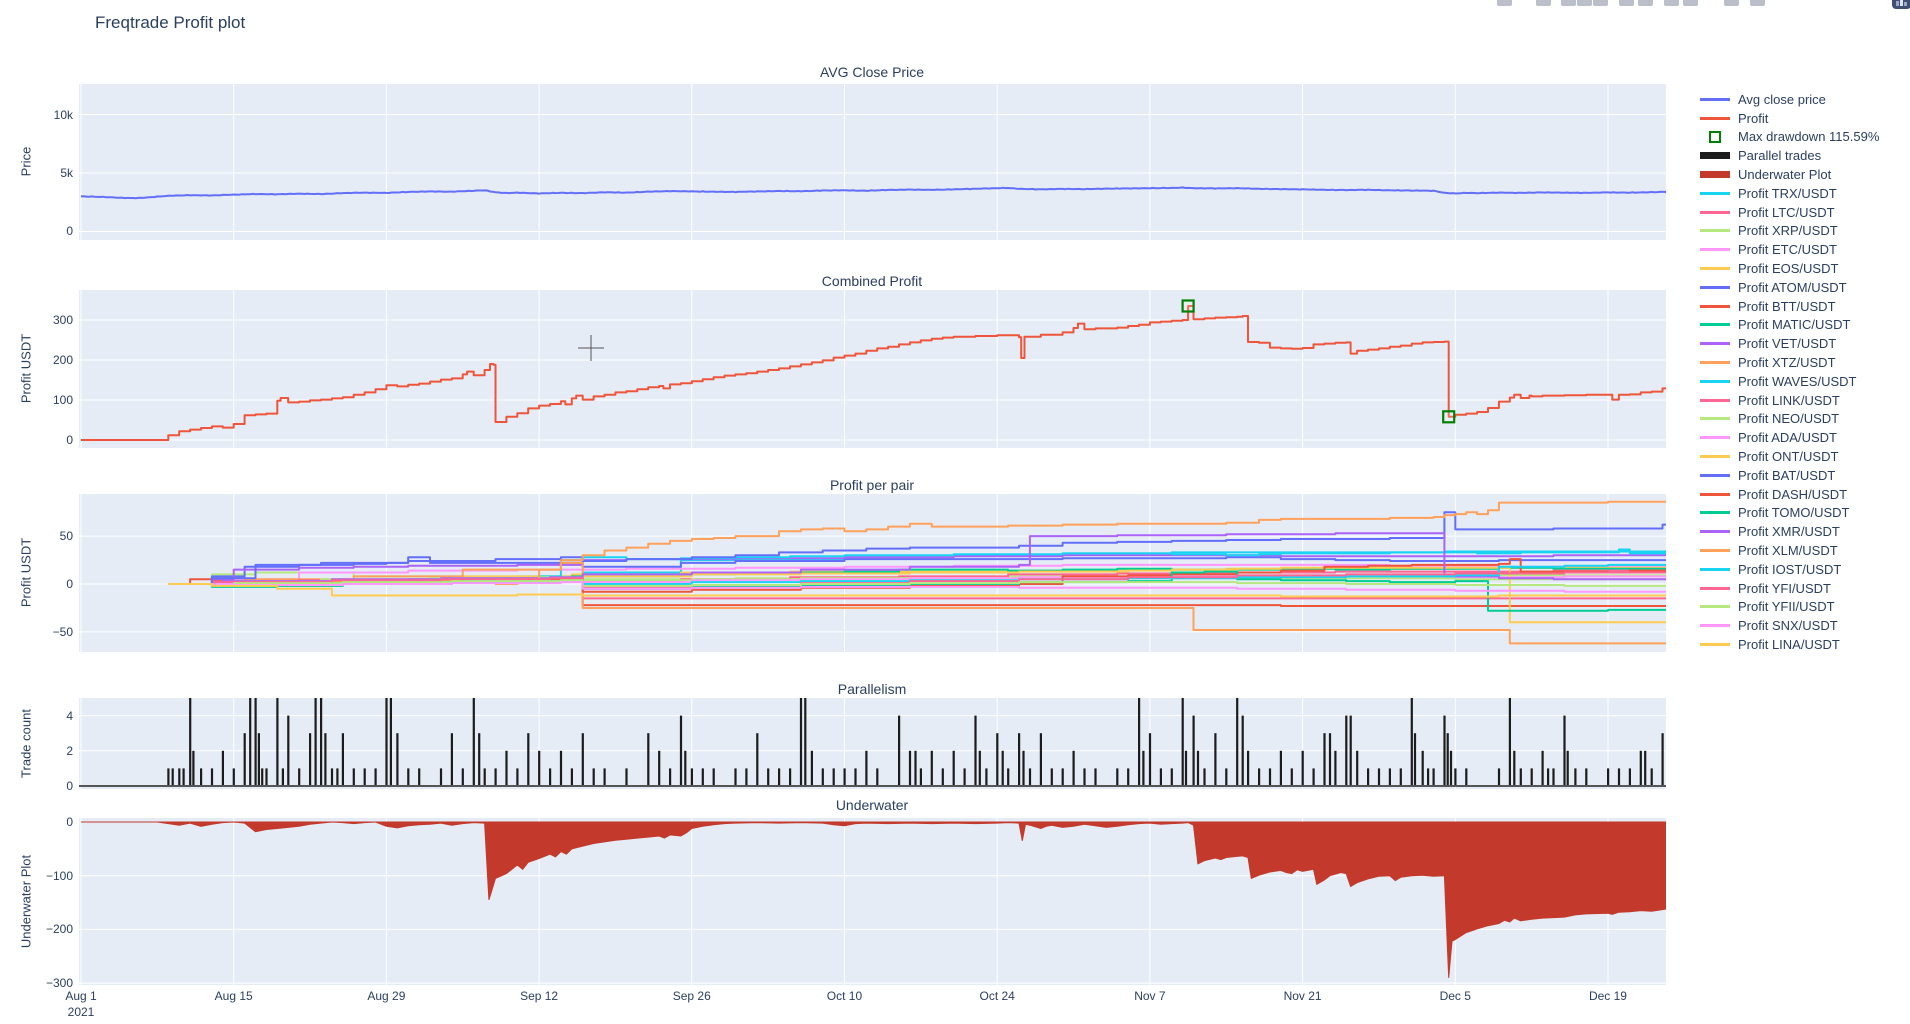  I want to click on hover-mode-icon, so click(1757, 3).